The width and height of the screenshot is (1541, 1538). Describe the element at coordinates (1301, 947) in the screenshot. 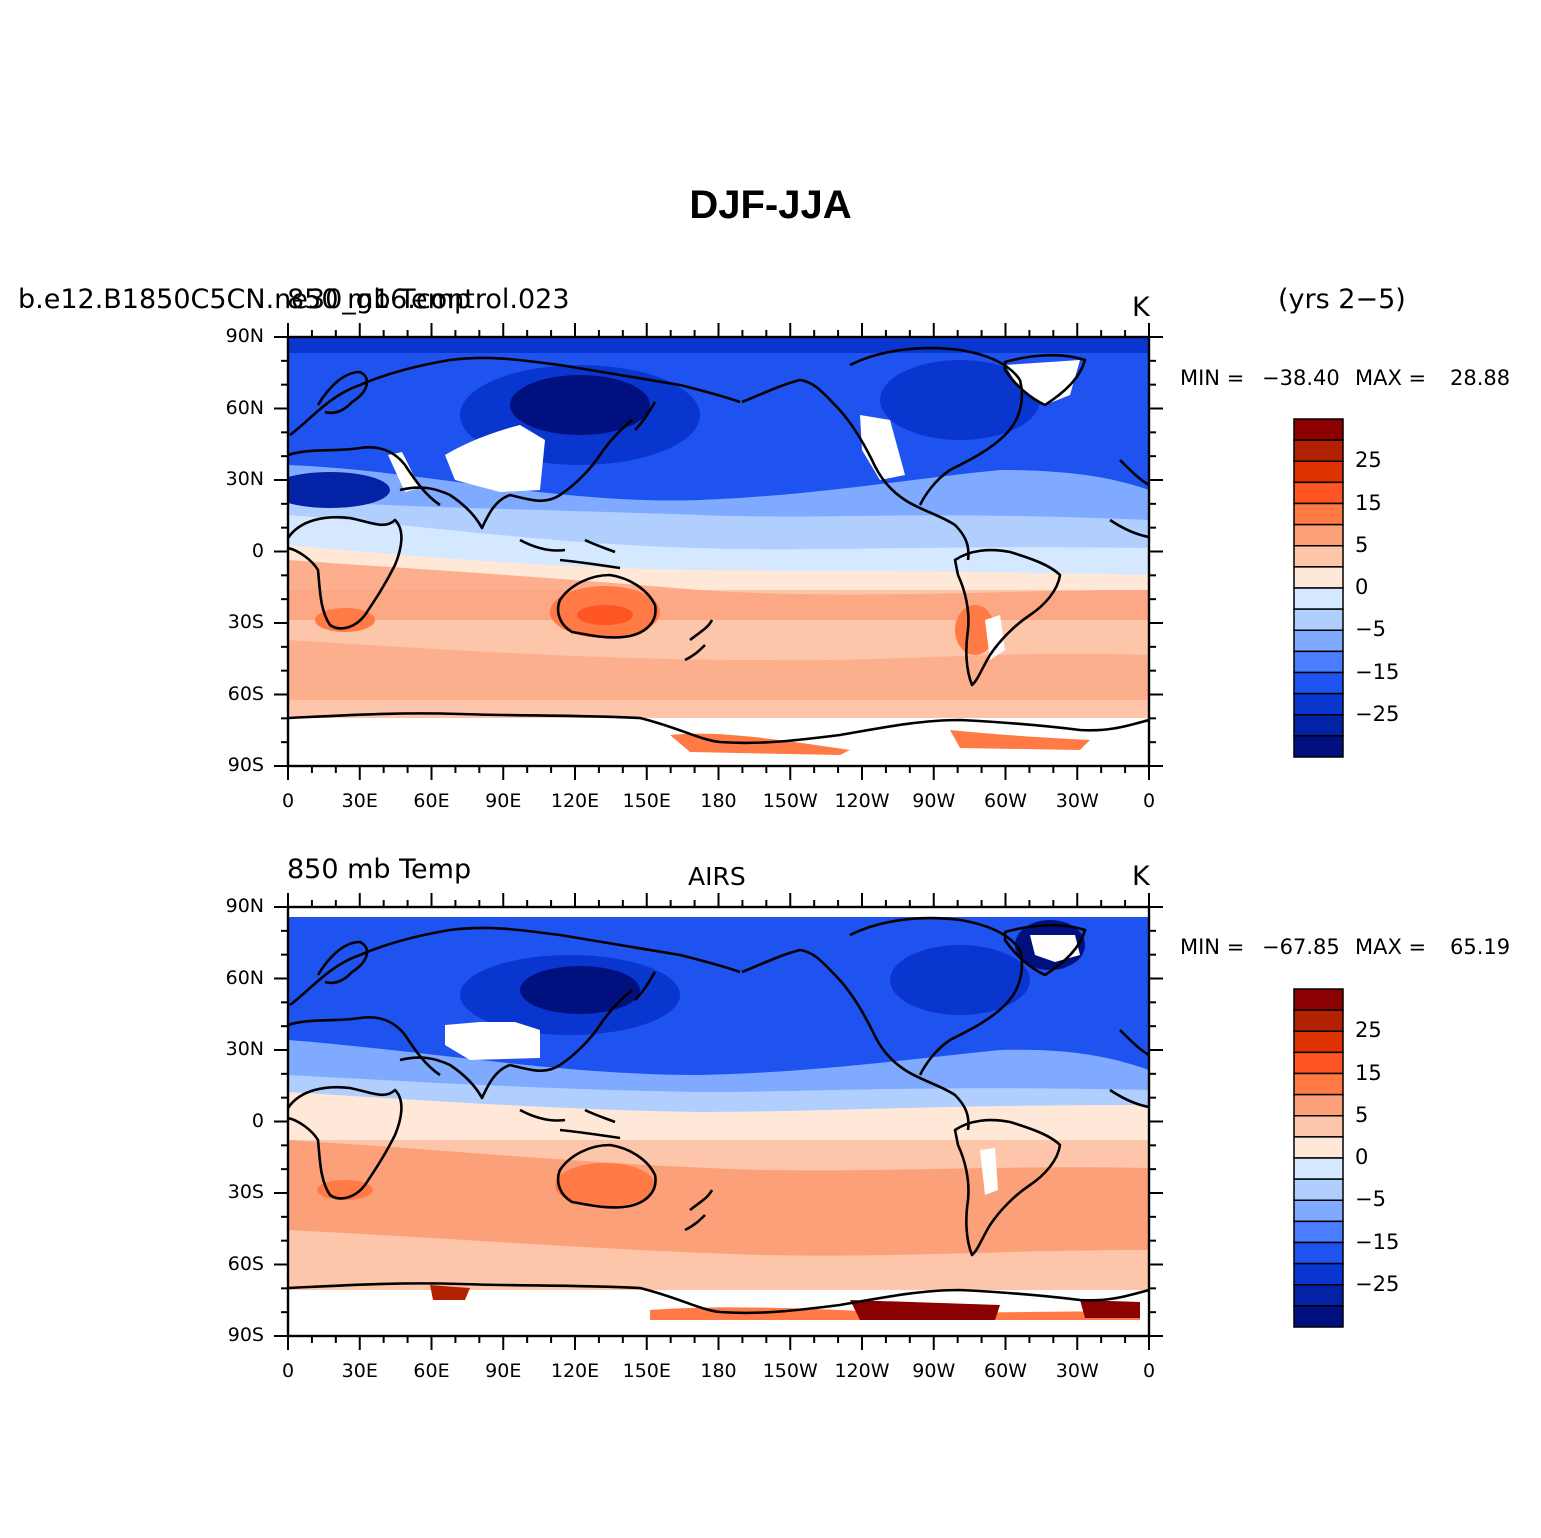

I see `panel2-min-value: −67.85` at that location.